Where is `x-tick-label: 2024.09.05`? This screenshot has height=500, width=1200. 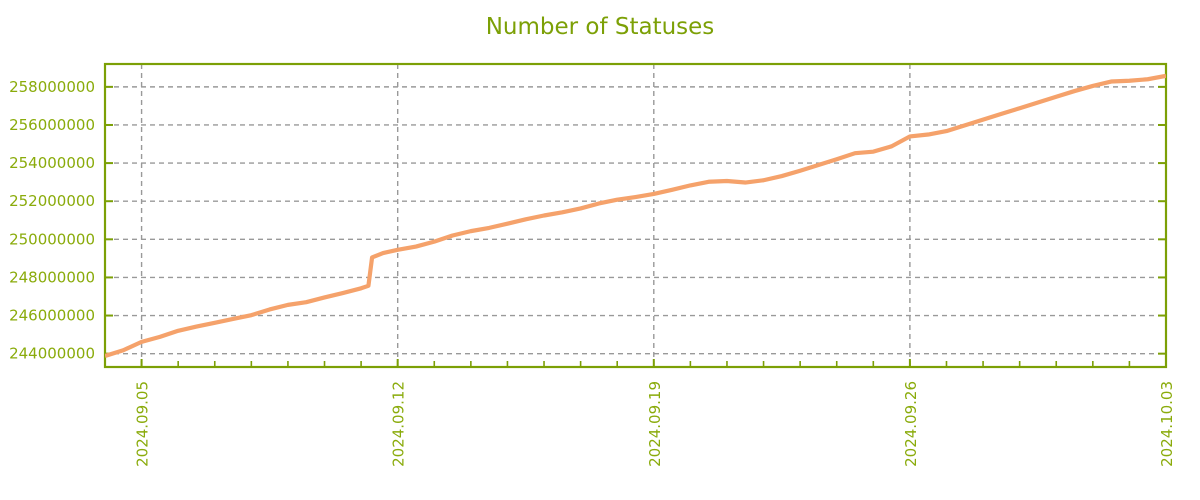 x-tick-label: 2024.09.05 is located at coordinates (143, 424).